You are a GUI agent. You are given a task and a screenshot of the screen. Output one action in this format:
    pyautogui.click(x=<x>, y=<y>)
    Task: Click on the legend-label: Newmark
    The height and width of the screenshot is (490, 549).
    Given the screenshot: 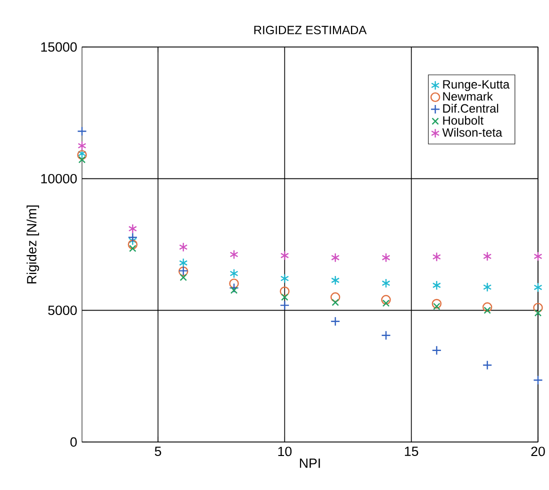 What is the action you would take?
    pyautogui.click(x=468, y=96)
    